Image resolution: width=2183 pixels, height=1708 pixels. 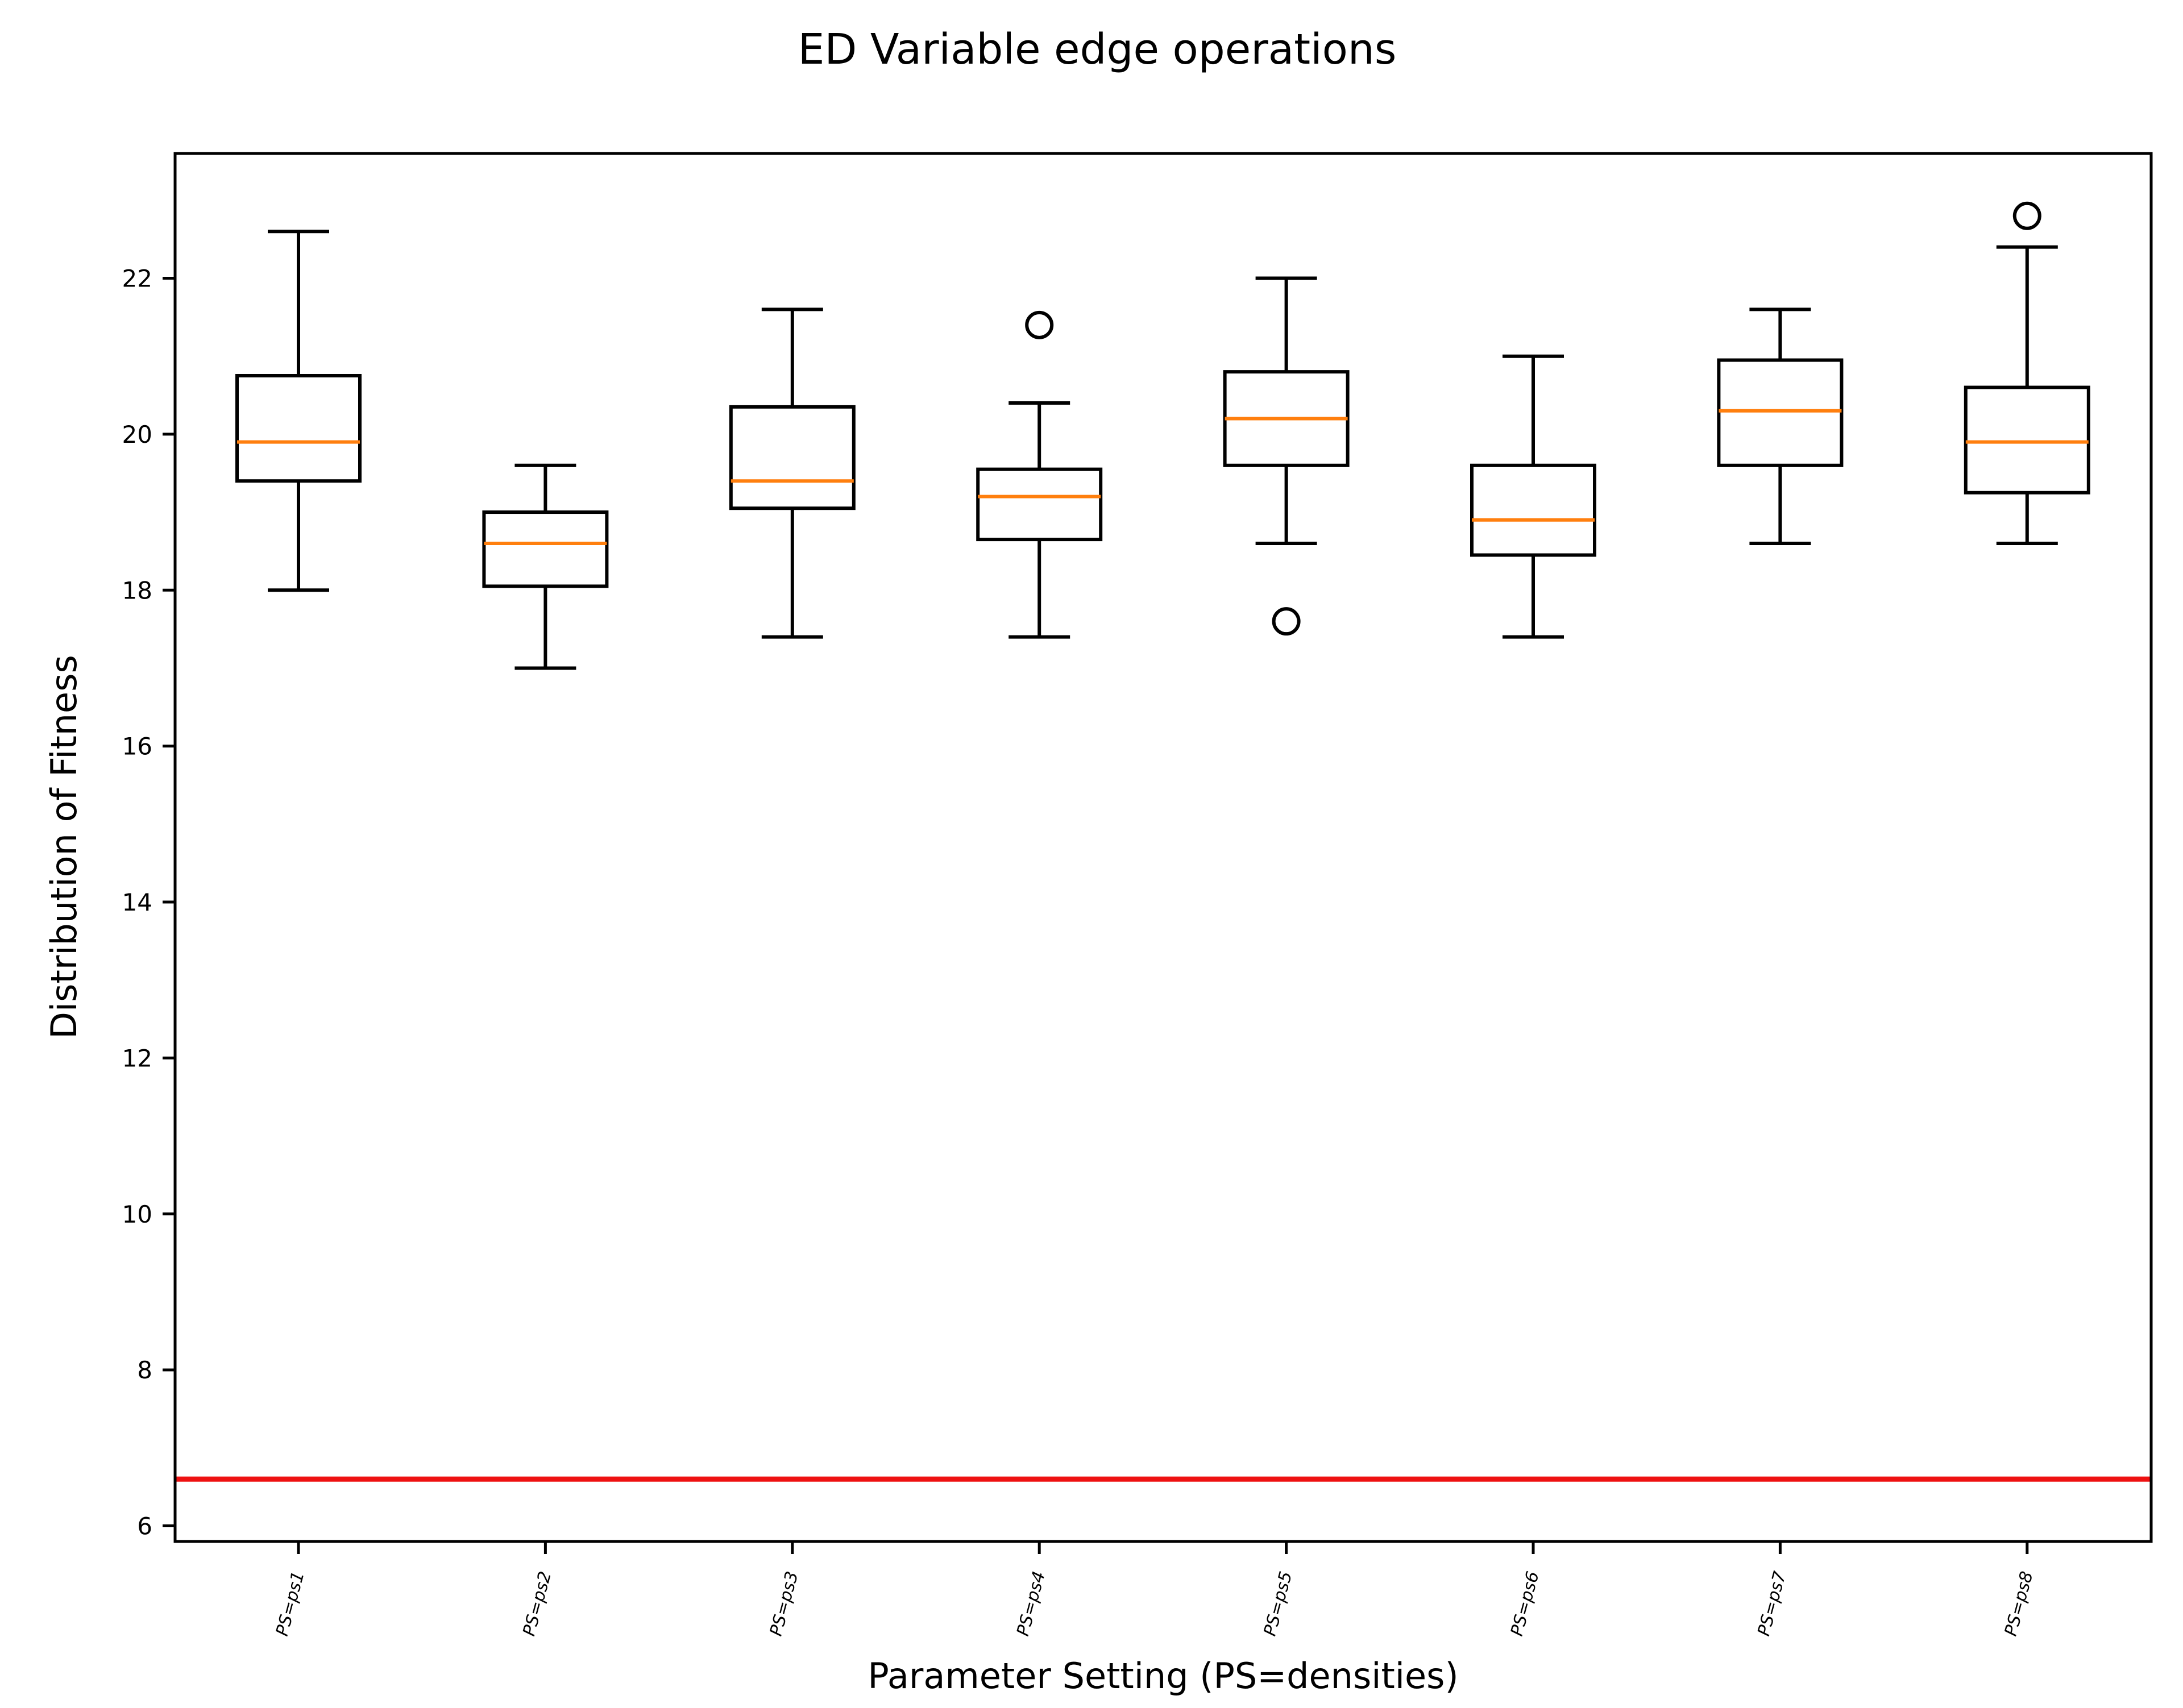 What do you see at coordinates (1772, 1603) in the screenshot?
I see `x-tick-label: PS=ps7` at bounding box center [1772, 1603].